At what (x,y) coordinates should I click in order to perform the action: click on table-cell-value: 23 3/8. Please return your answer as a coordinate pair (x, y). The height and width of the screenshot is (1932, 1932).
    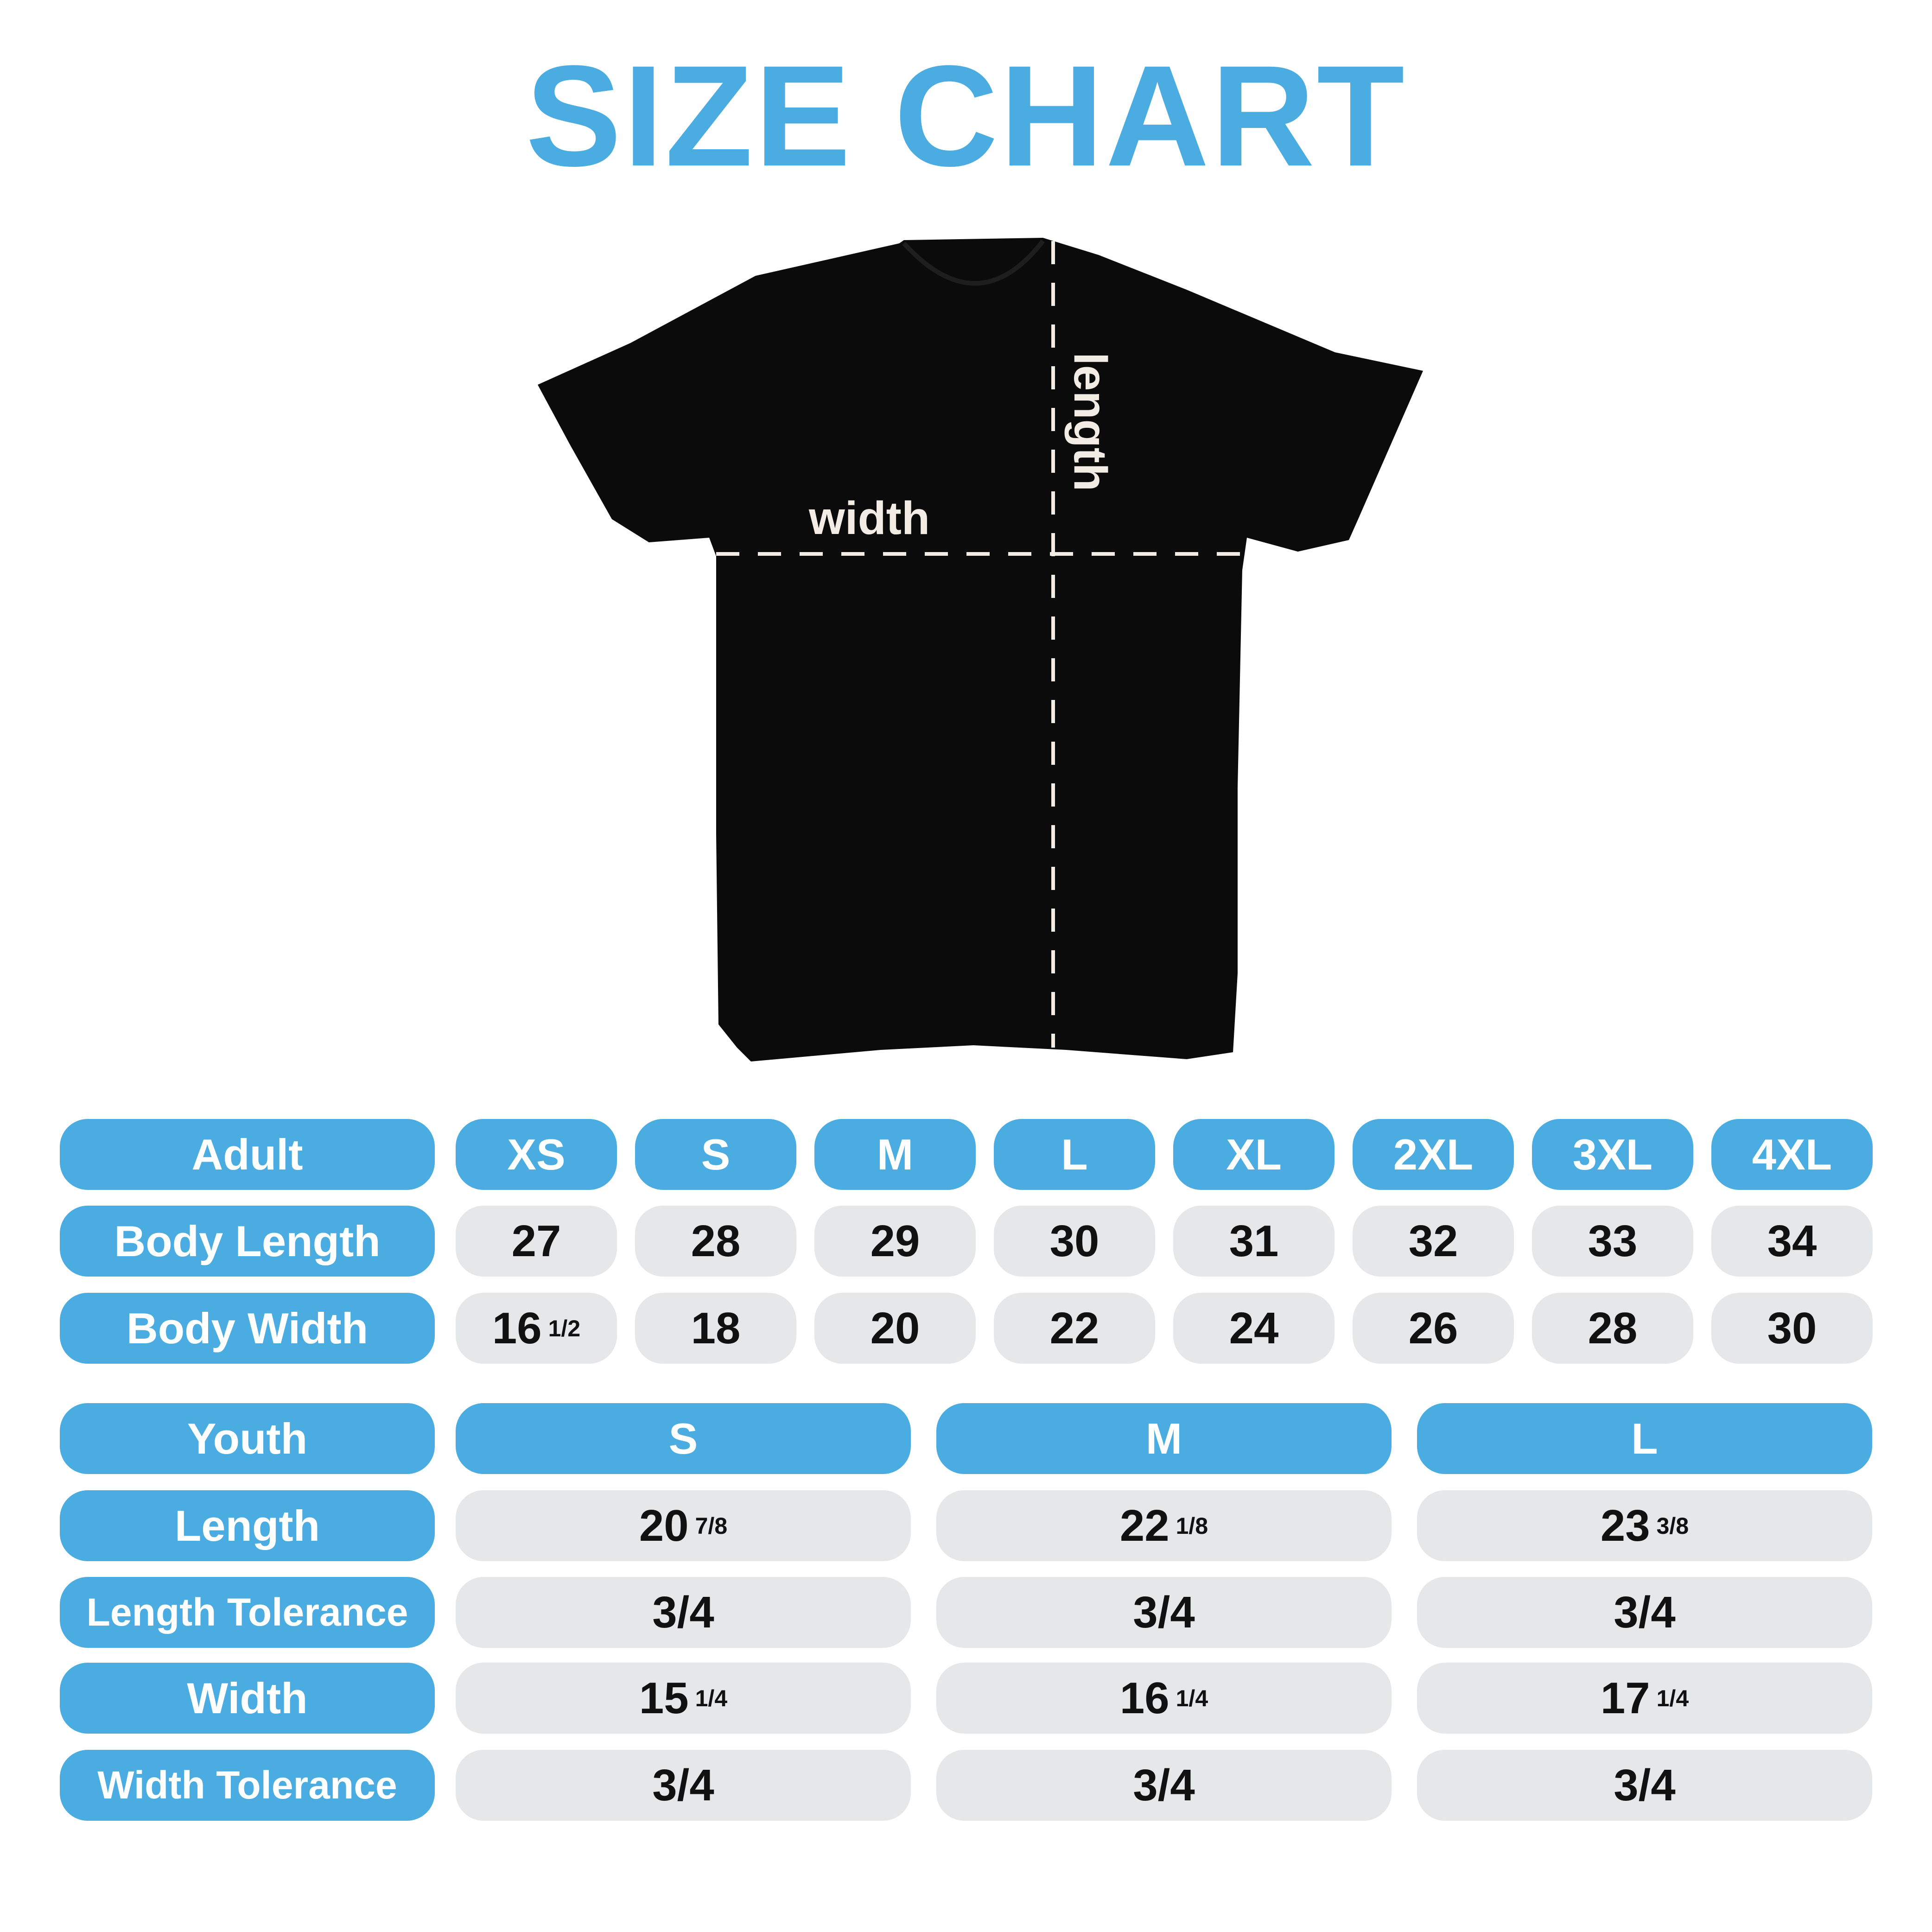
    Looking at the image, I should click on (1644, 1525).